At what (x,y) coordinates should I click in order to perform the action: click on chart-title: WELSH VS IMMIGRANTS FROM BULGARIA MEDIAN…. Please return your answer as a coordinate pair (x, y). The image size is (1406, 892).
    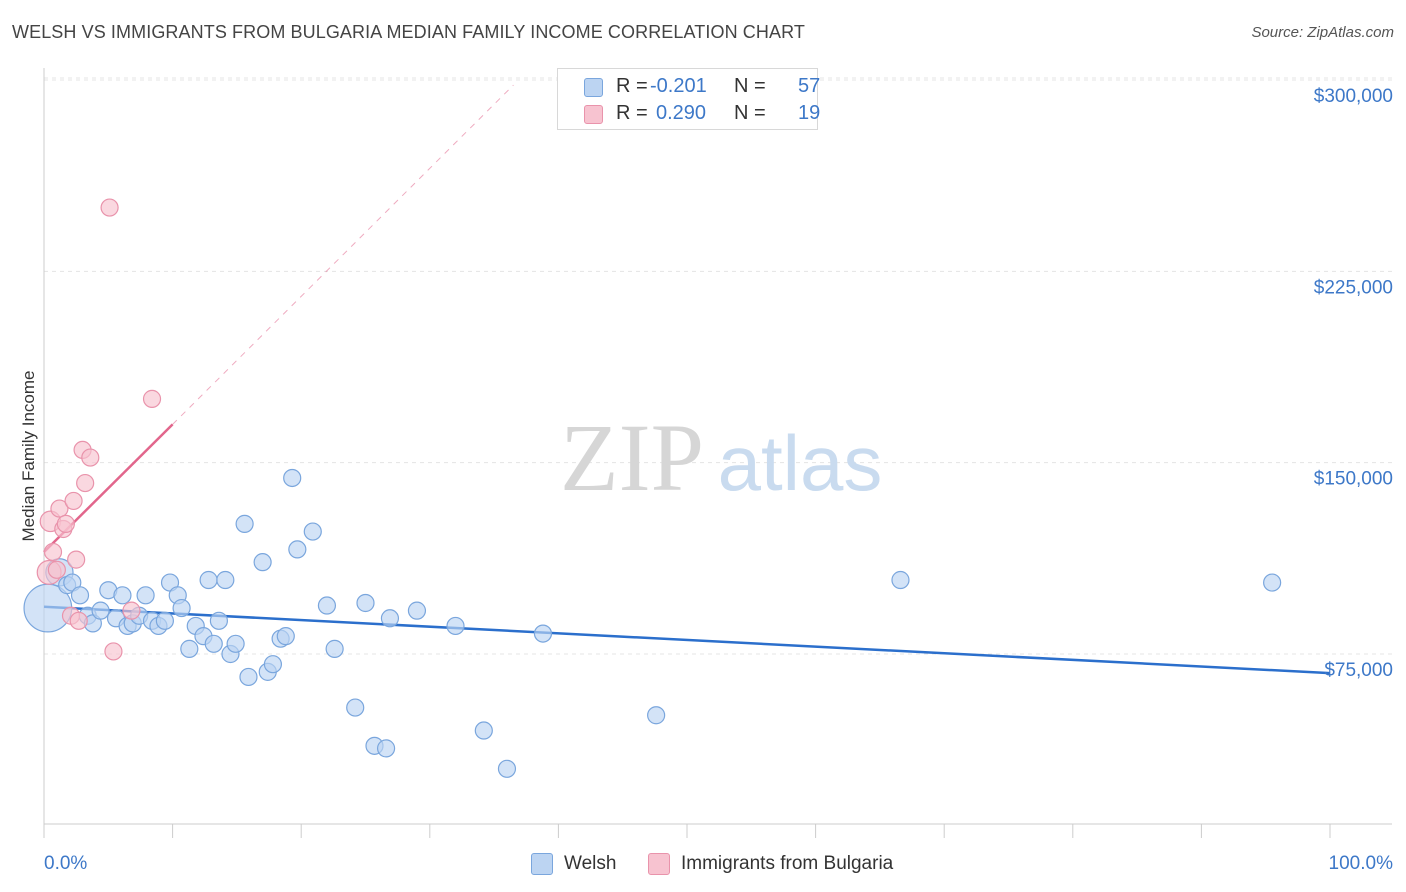
    Looking at the image, I should click on (408, 32).